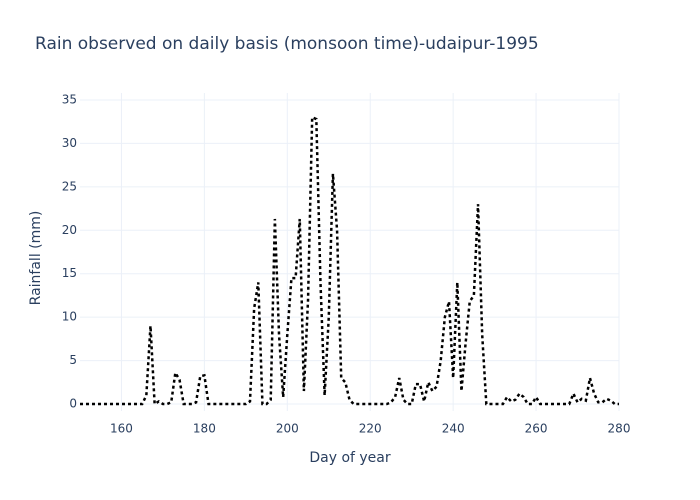  I want to click on x-axis-title: Day of year, so click(350, 458).